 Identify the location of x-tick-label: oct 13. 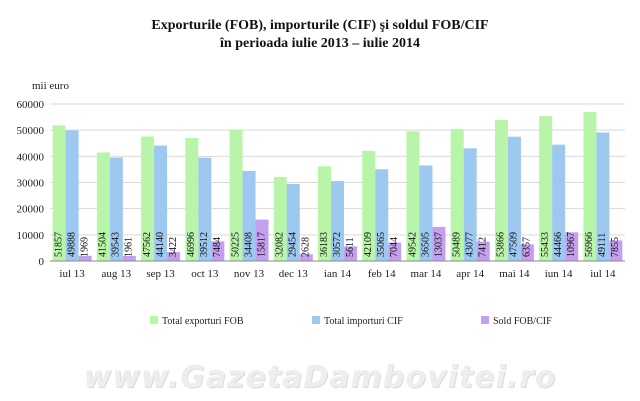
(205, 274).